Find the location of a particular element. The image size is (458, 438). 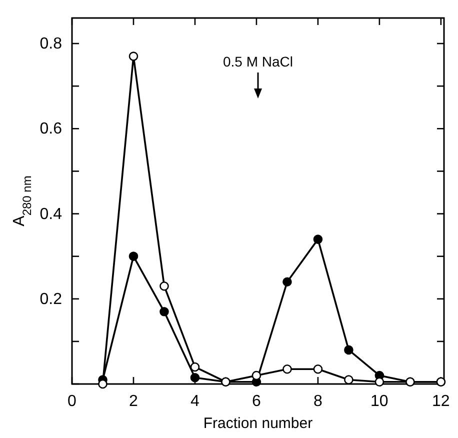

x-tick-label: 8 is located at coordinates (317, 401).